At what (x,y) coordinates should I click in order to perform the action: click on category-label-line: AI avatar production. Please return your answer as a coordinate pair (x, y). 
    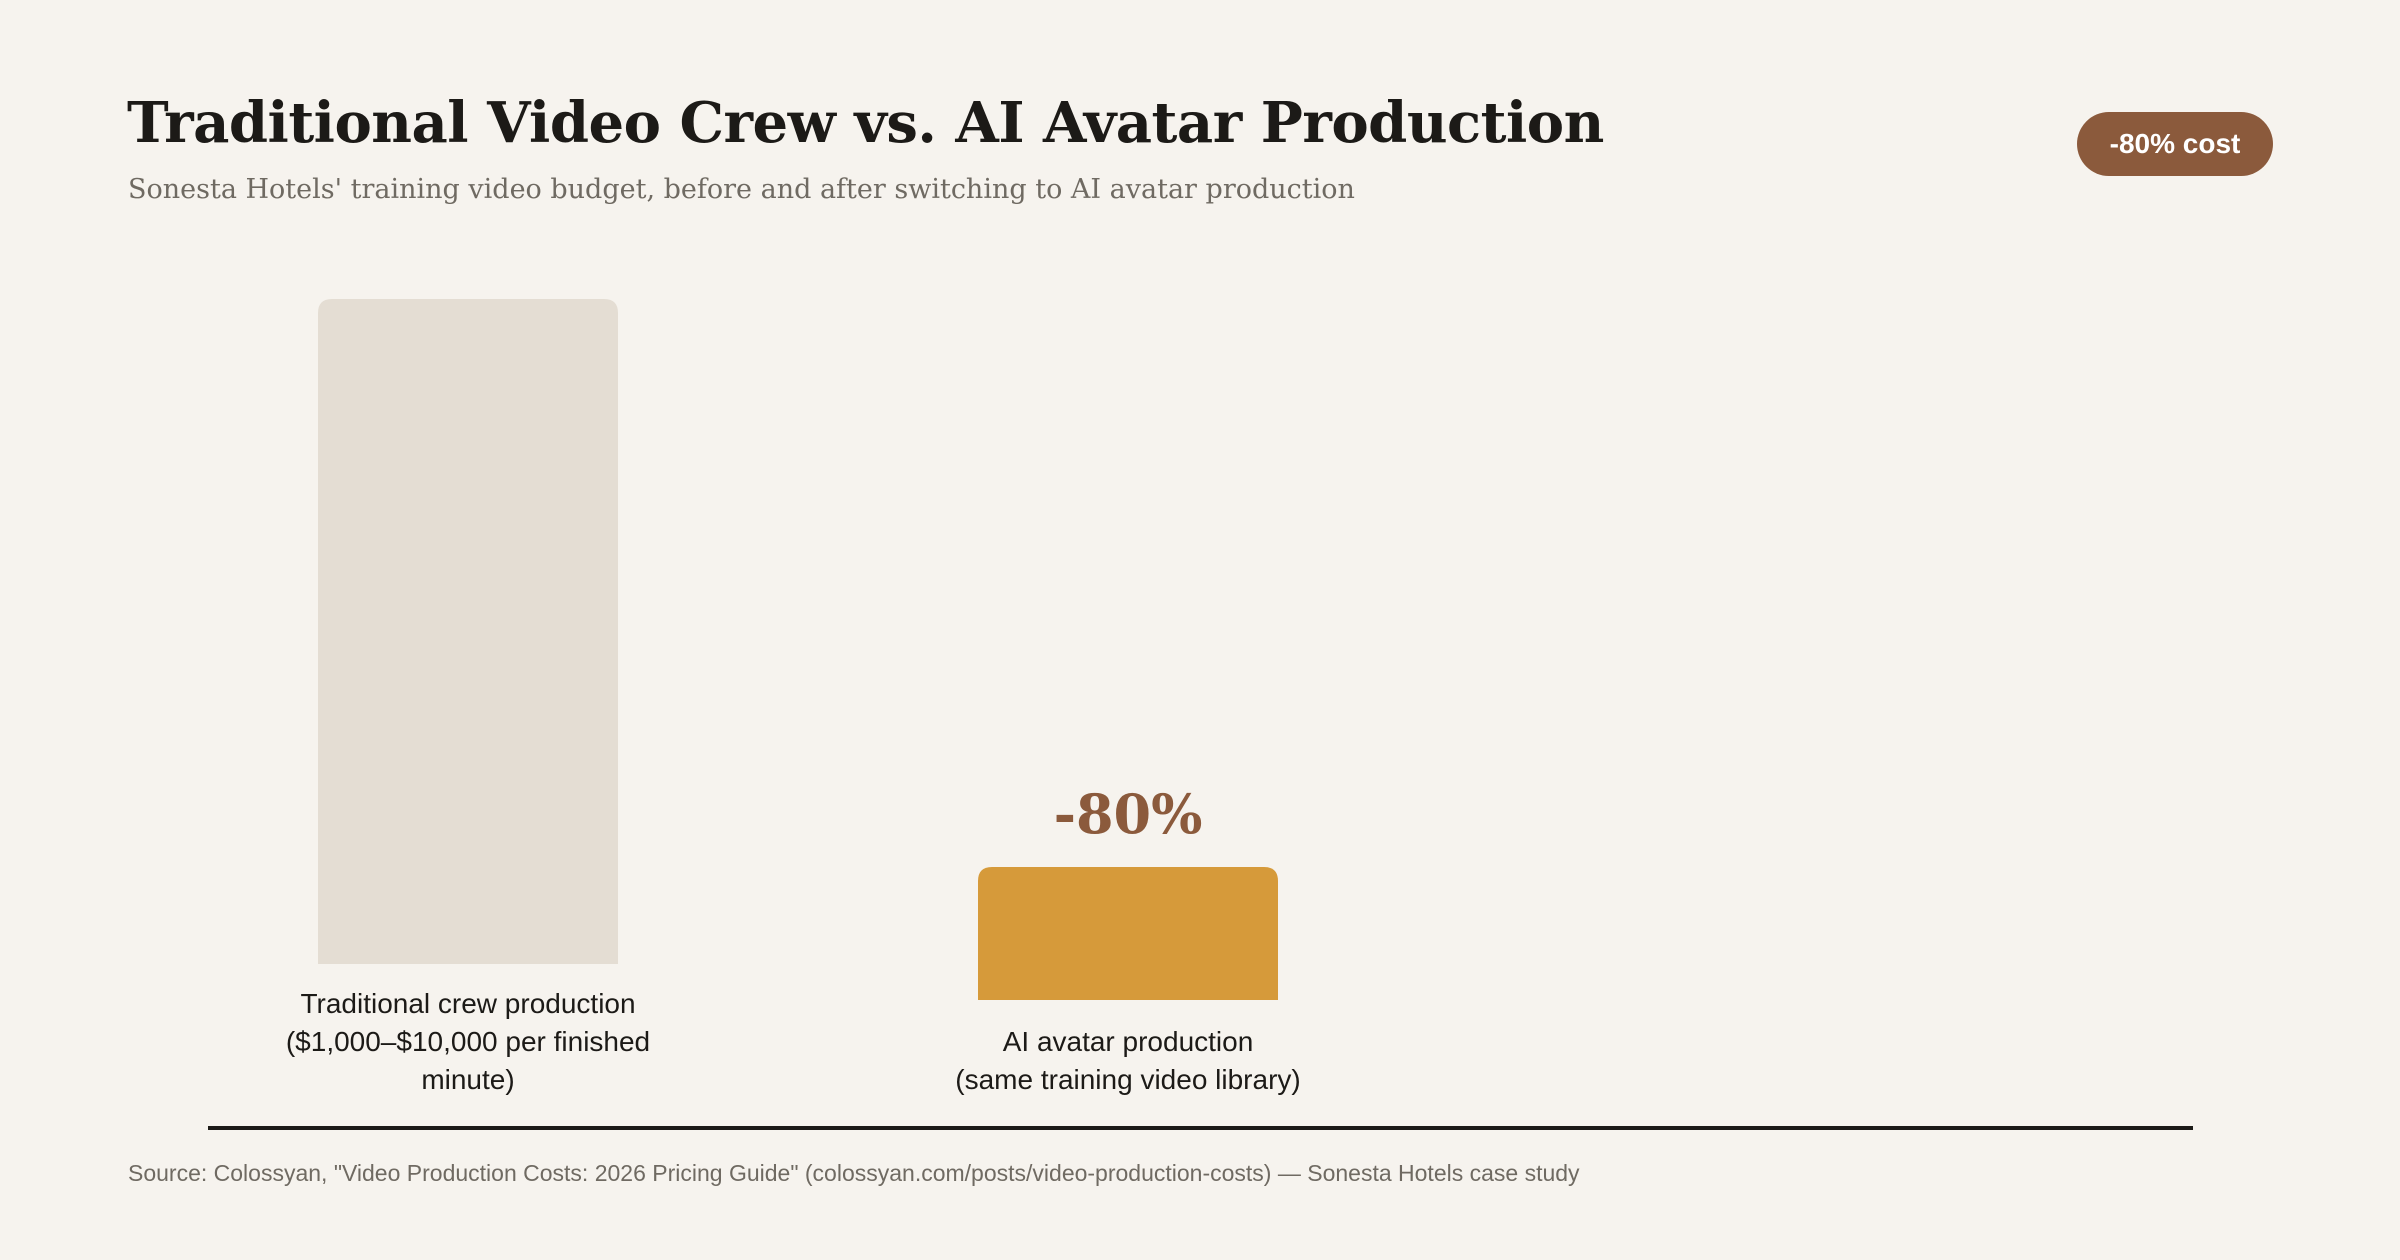
    Looking at the image, I should click on (1128, 1041).